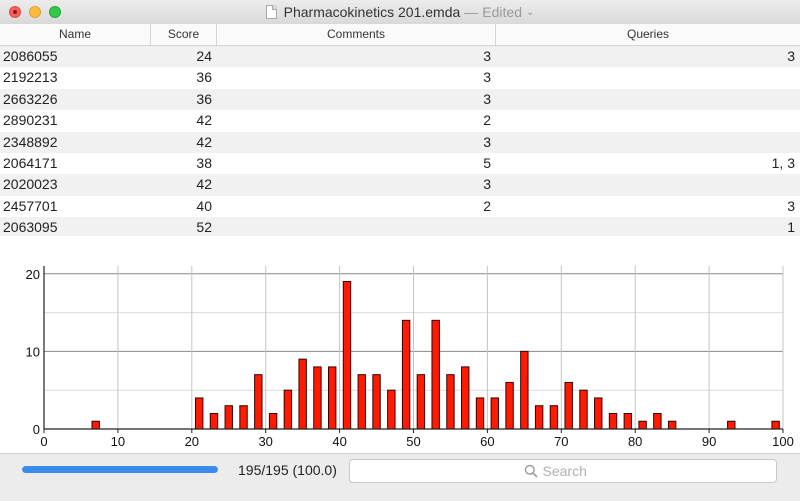 The height and width of the screenshot is (501, 800). I want to click on x-tick-label: 0, so click(43, 441).